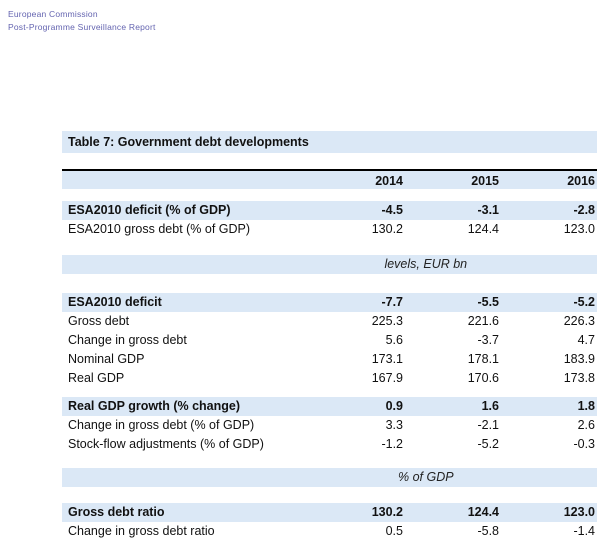 This screenshot has height=546, width=611. I want to click on cell-2016: -2.8, so click(584, 210).